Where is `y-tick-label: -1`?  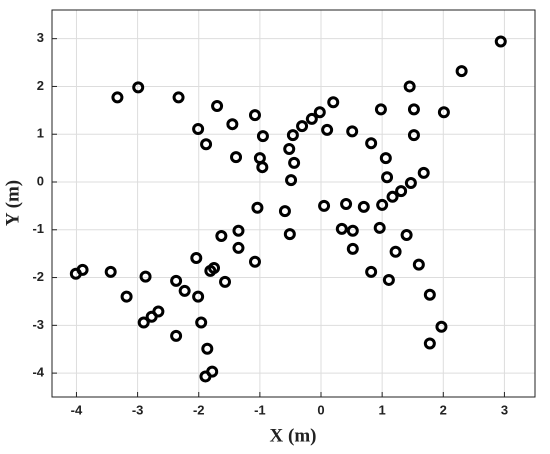
y-tick-label: -1 is located at coordinates (38, 228).